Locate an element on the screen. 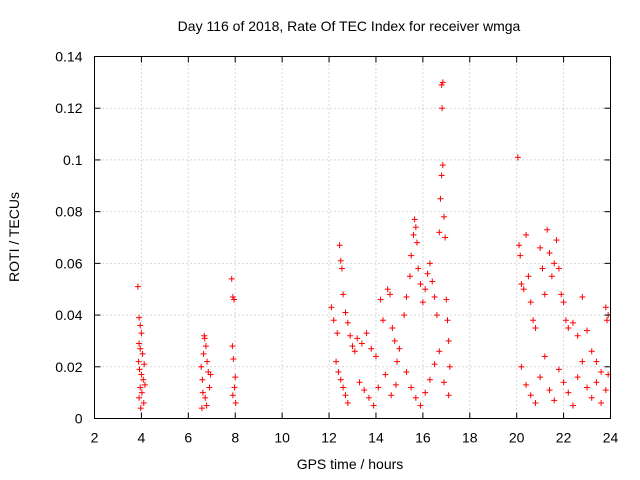  x-tick-label: 24 is located at coordinates (611, 438).